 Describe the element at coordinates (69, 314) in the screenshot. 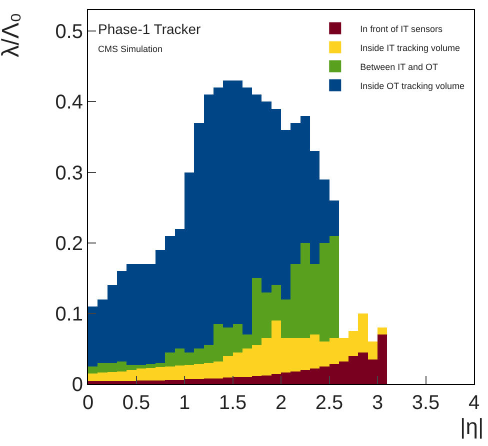

I see `y-tick-label: 0.1` at that location.